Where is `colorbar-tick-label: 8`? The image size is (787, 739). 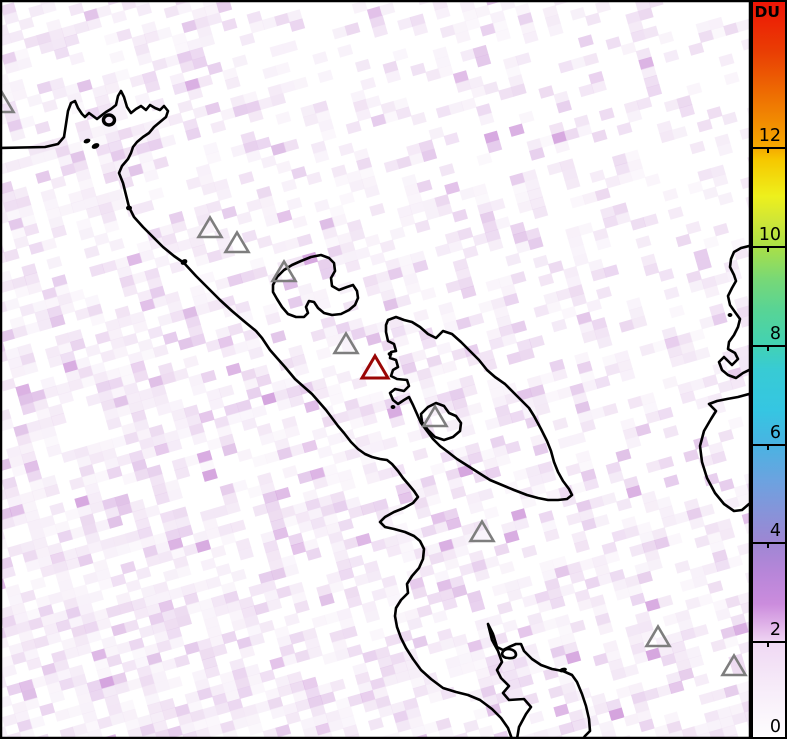
colorbar-tick-label: 8 is located at coordinates (775, 334).